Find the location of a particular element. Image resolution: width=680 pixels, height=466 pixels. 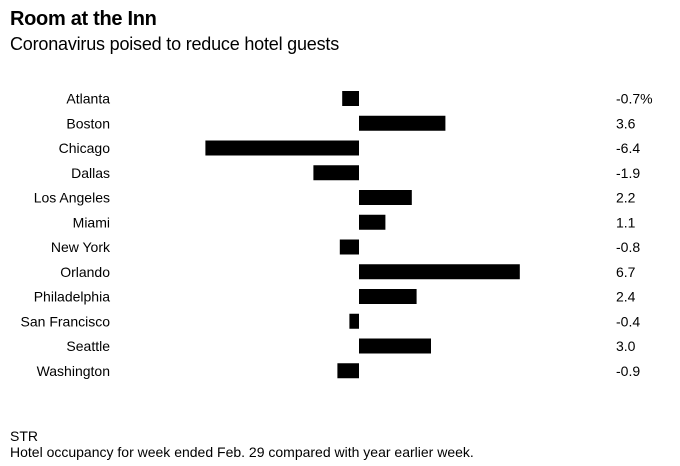

category-label: Miami is located at coordinates (91, 222).